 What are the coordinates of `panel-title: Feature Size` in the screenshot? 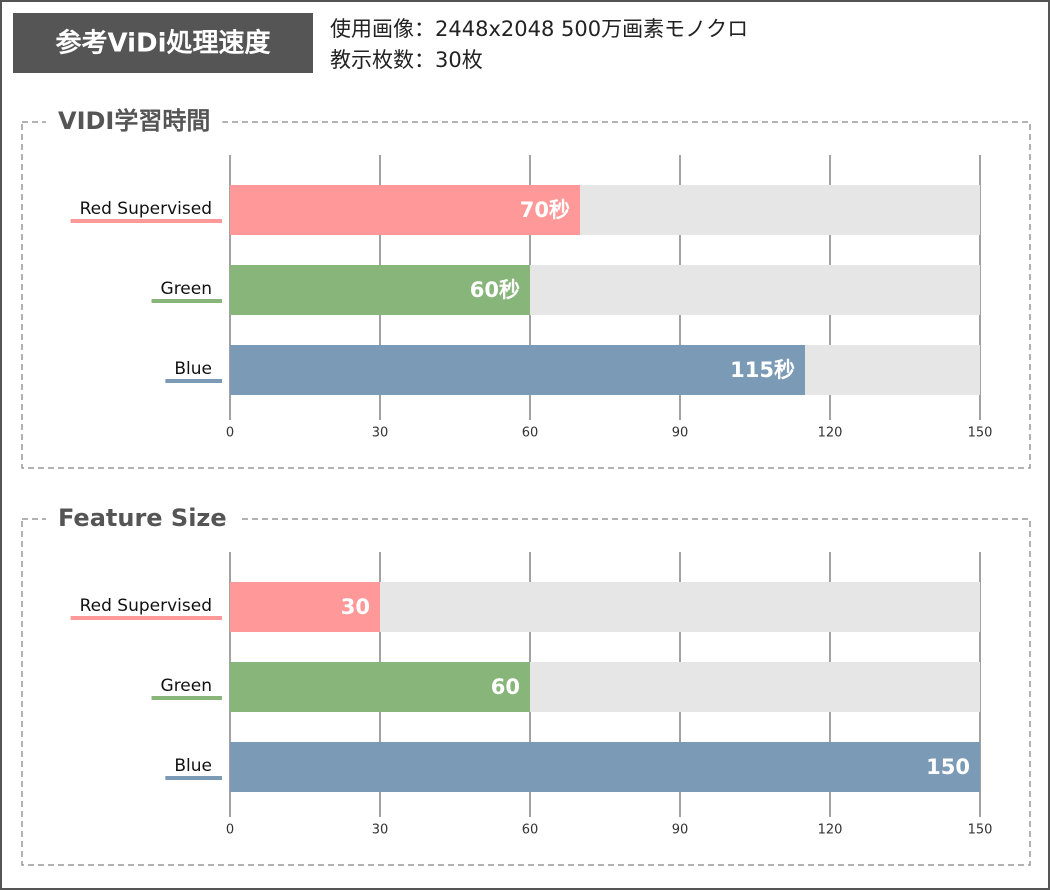 It's located at (142, 518).